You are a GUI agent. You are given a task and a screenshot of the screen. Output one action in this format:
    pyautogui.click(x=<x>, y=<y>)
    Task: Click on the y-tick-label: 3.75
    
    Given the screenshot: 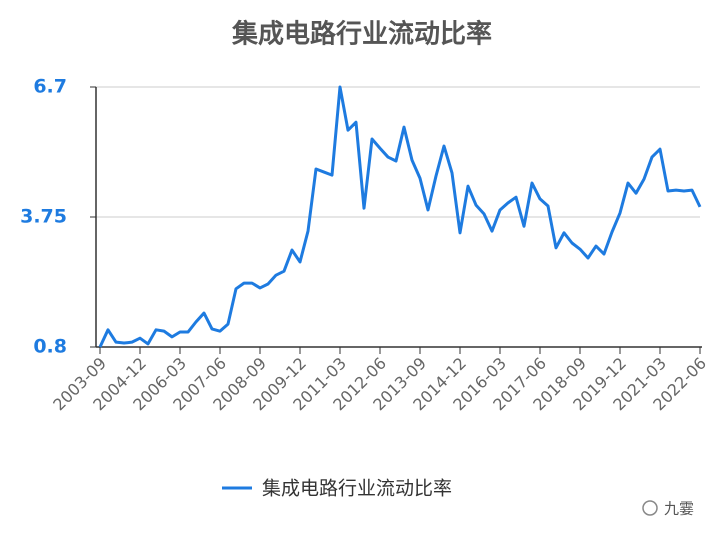 What is the action you would take?
    pyautogui.click(x=43, y=217)
    